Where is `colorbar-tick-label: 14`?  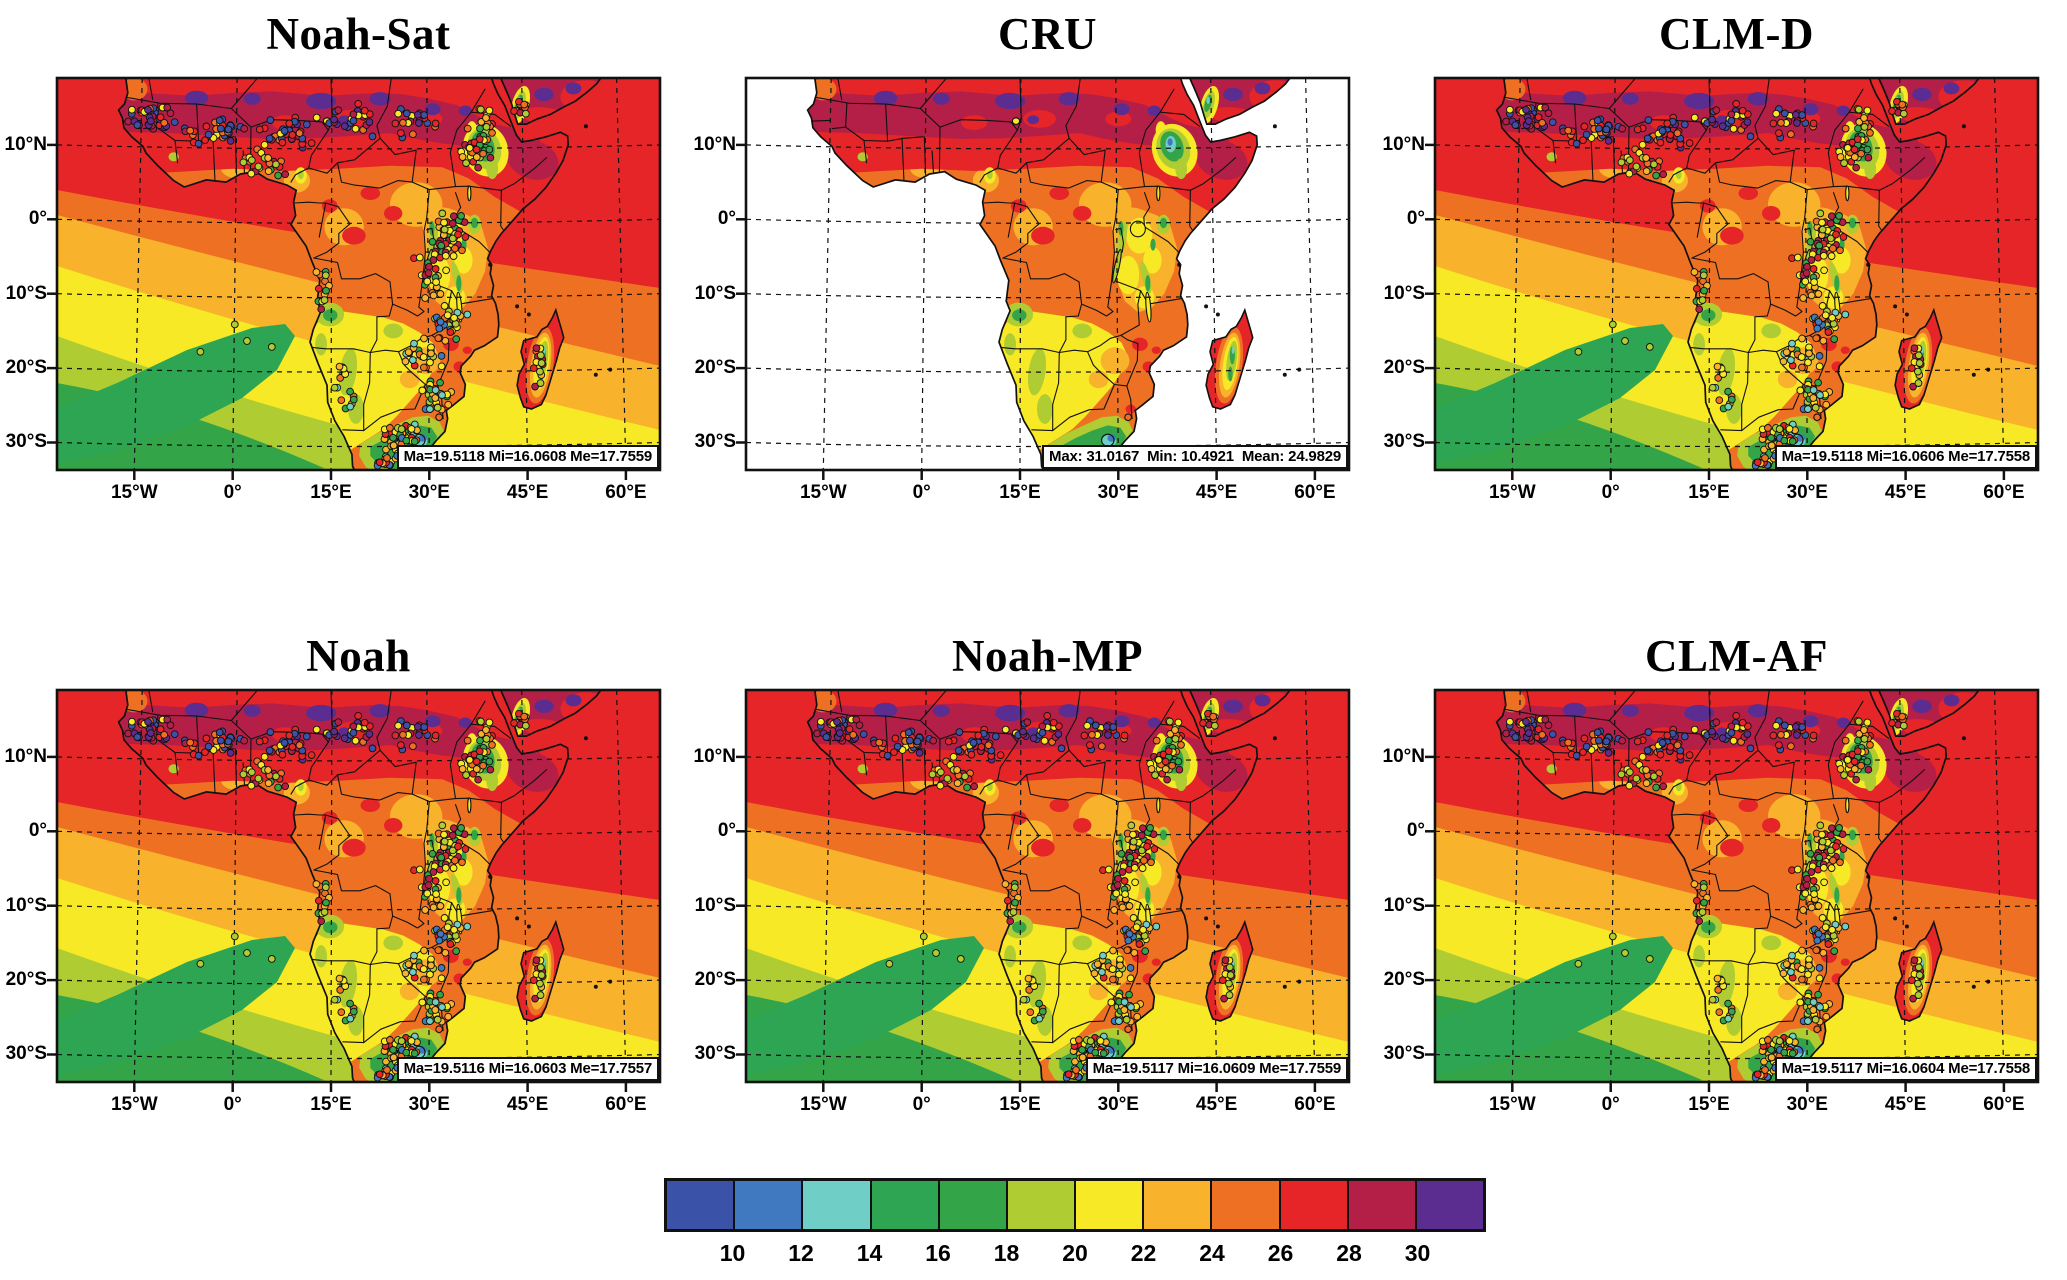 colorbar-tick-label: 14 is located at coordinates (869, 1253).